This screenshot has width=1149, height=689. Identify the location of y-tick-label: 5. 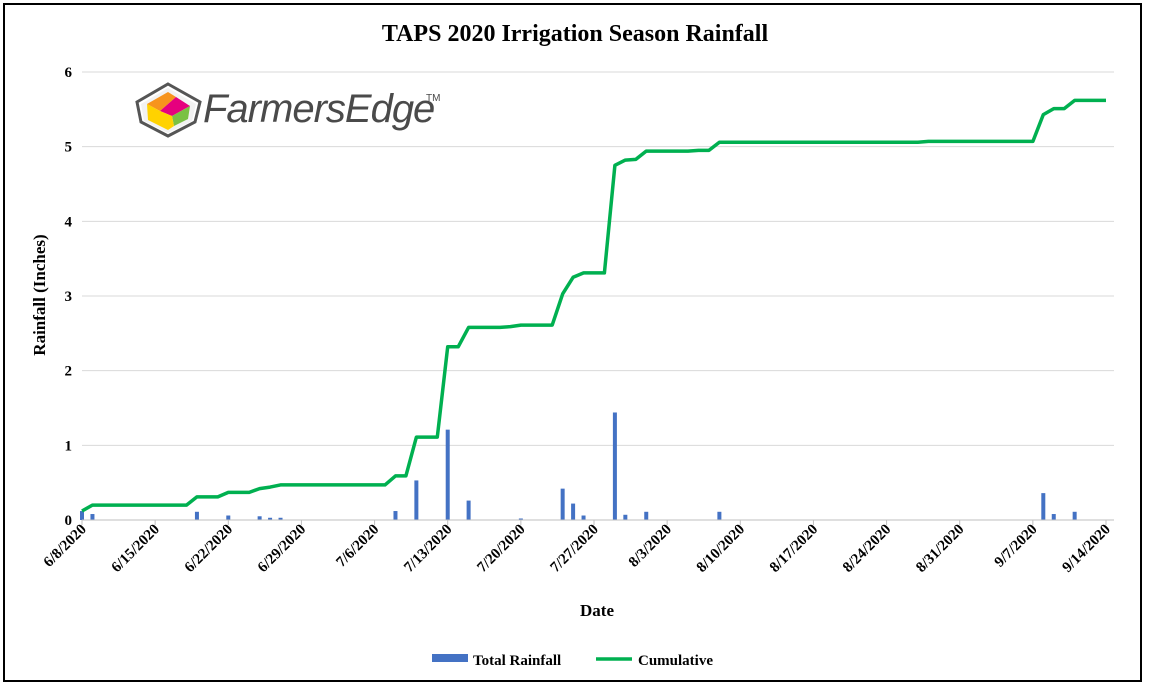
(69, 148).